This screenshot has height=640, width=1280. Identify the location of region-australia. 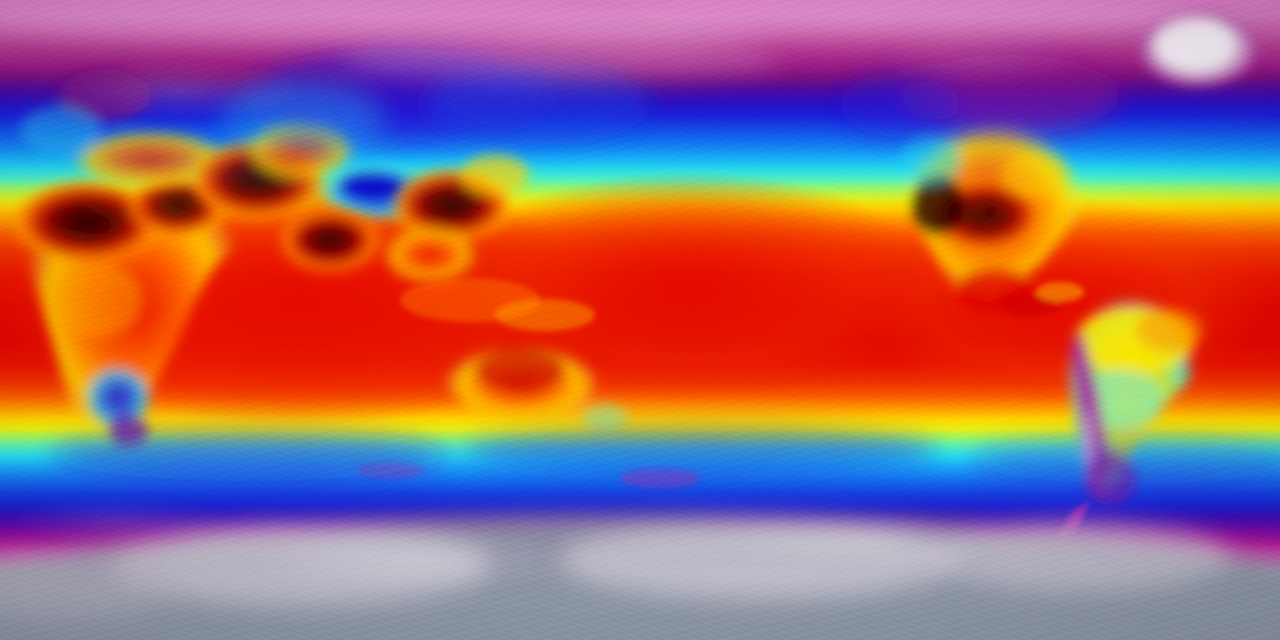
(534, 388).